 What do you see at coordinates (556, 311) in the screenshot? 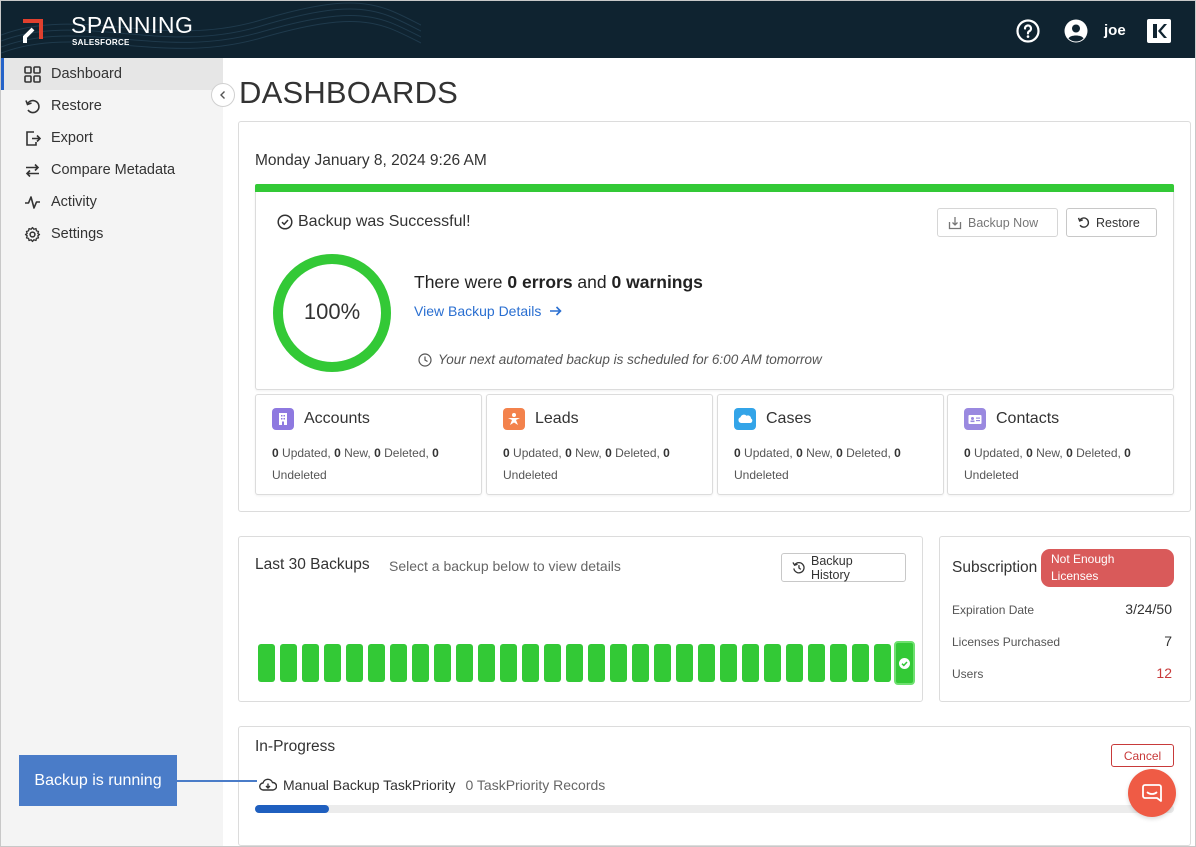
I see `arrow-right-icon` at bounding box center [556, 311].